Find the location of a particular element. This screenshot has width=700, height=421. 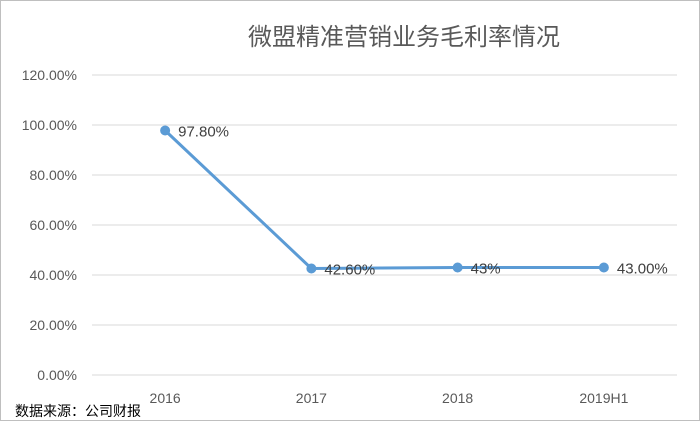

data-label: 42.60% is located at coordinates (349, 270).